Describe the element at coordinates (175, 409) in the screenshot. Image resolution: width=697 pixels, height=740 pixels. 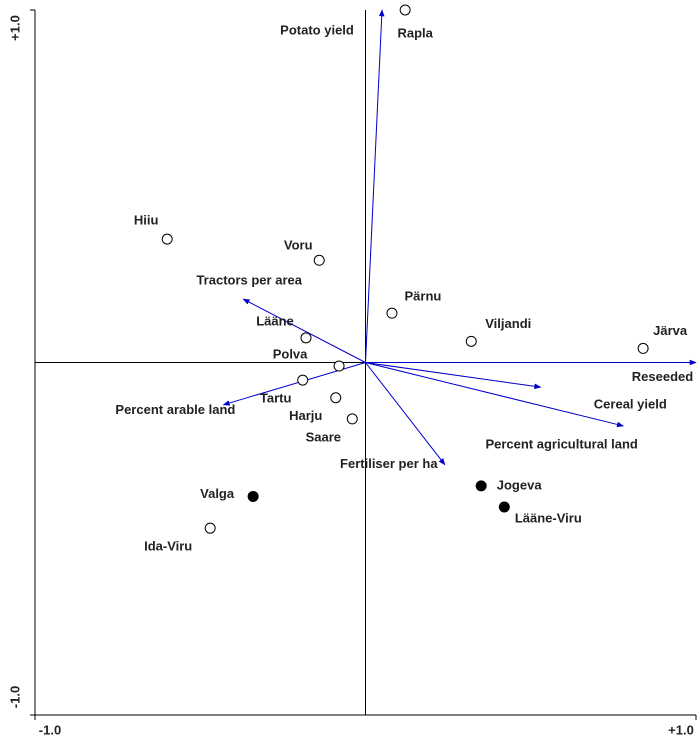
I see `vector-label: Percent arable land` at that location.